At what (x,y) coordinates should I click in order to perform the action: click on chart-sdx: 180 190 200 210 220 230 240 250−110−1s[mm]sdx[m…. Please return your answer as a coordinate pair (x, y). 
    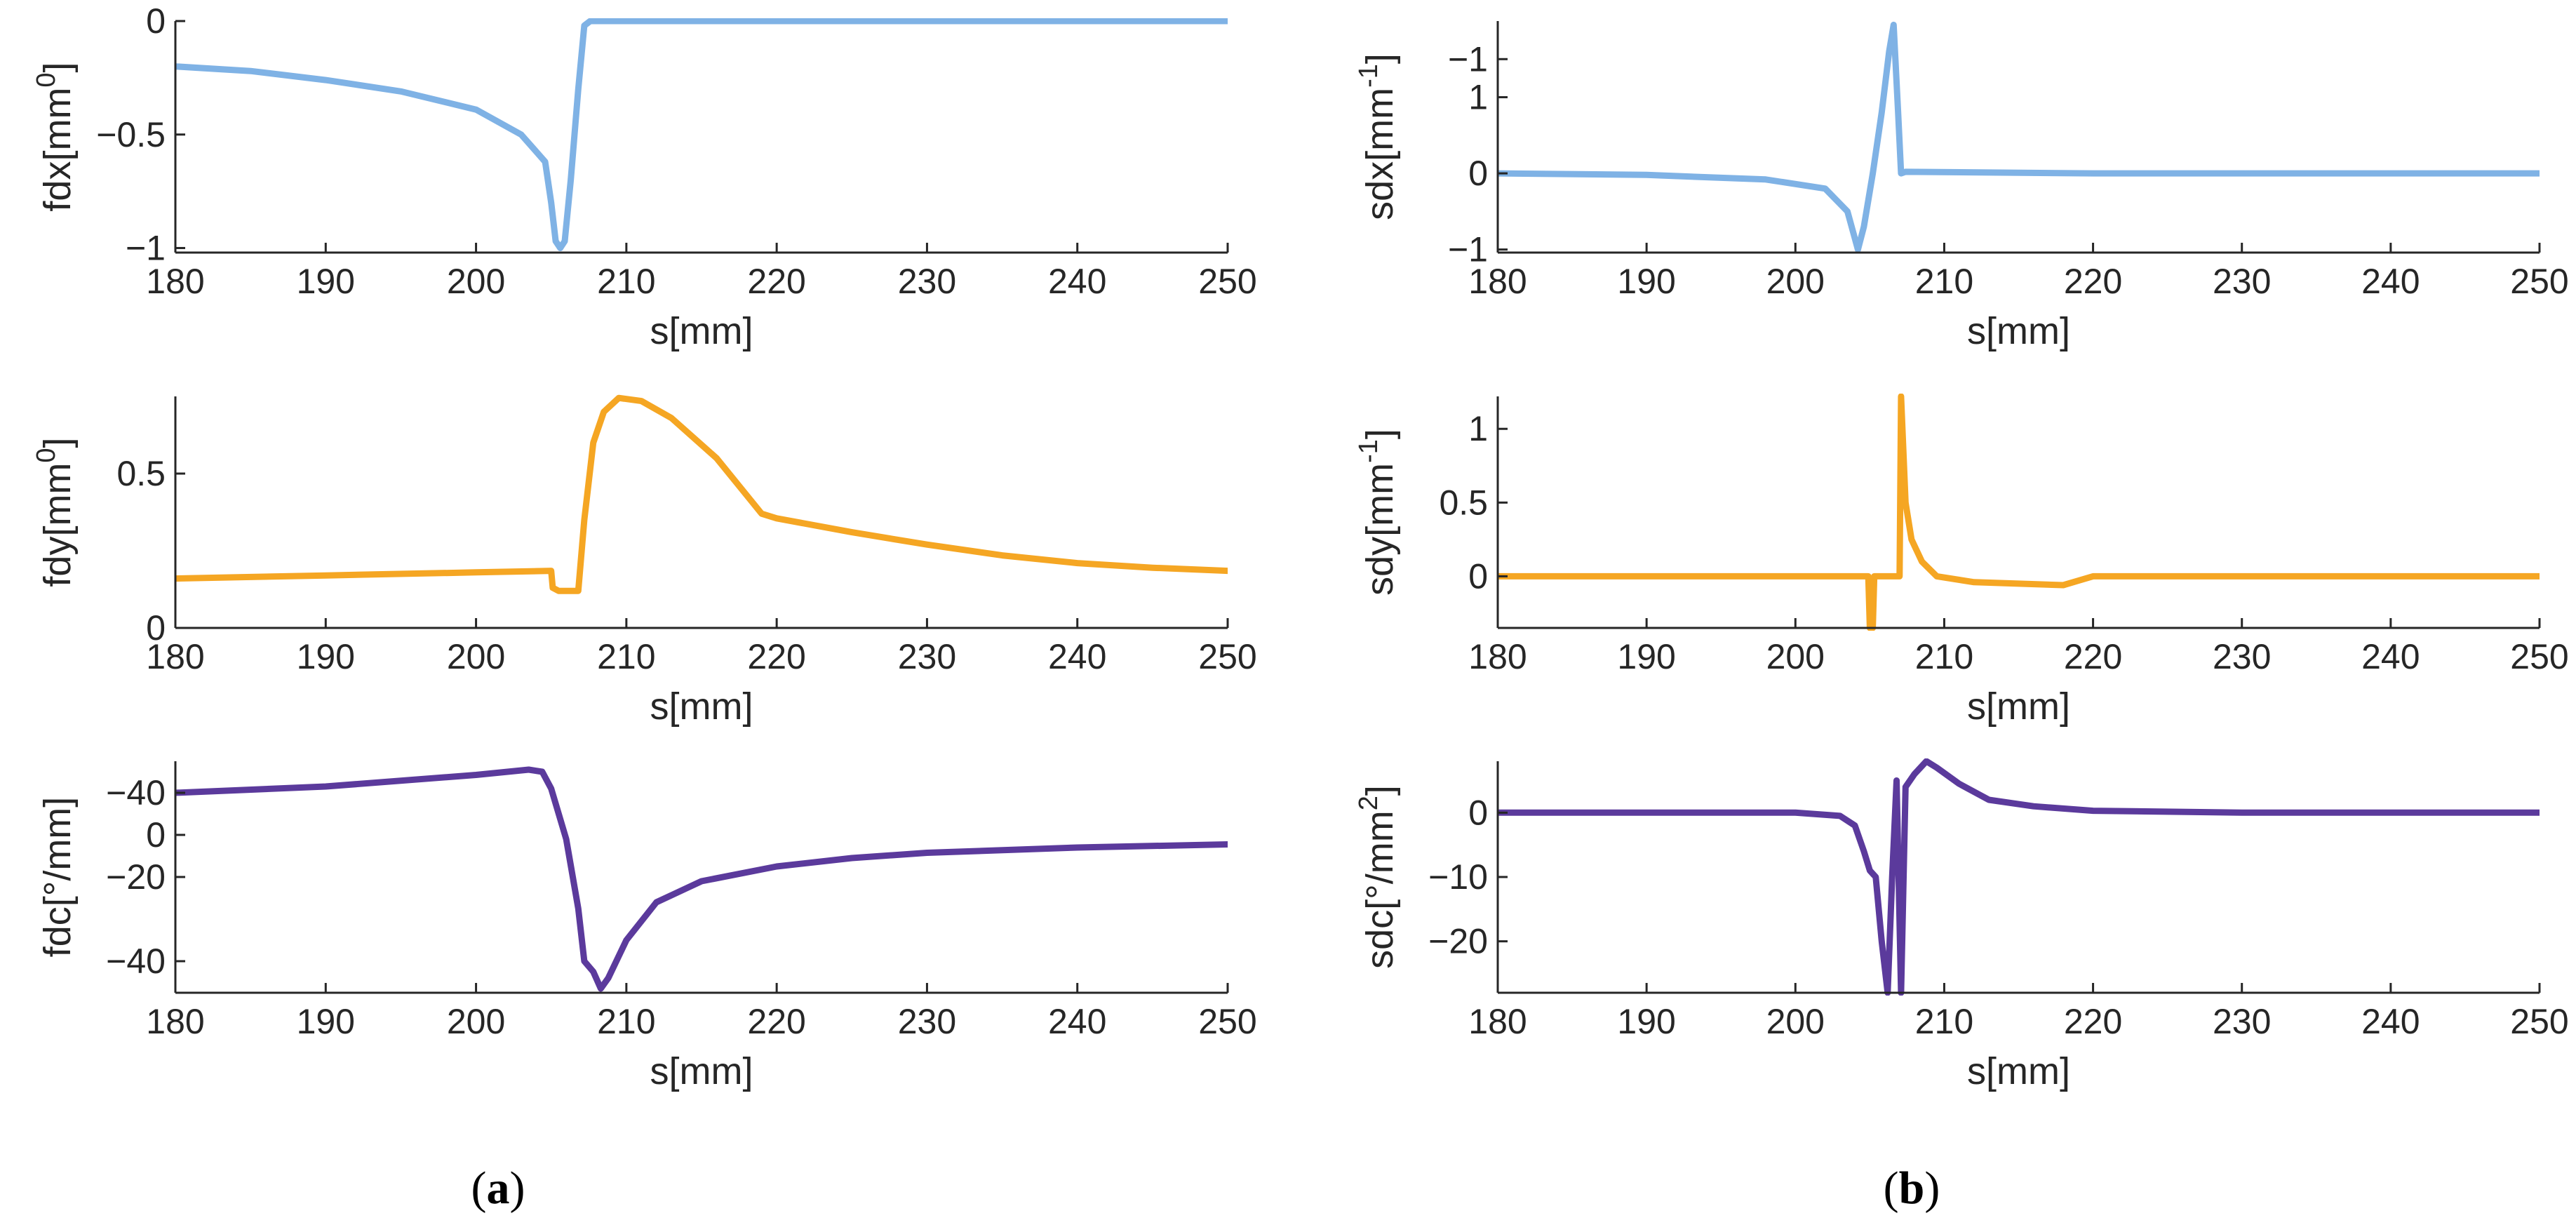
    Looking at the image, I should click on (1961, 186).